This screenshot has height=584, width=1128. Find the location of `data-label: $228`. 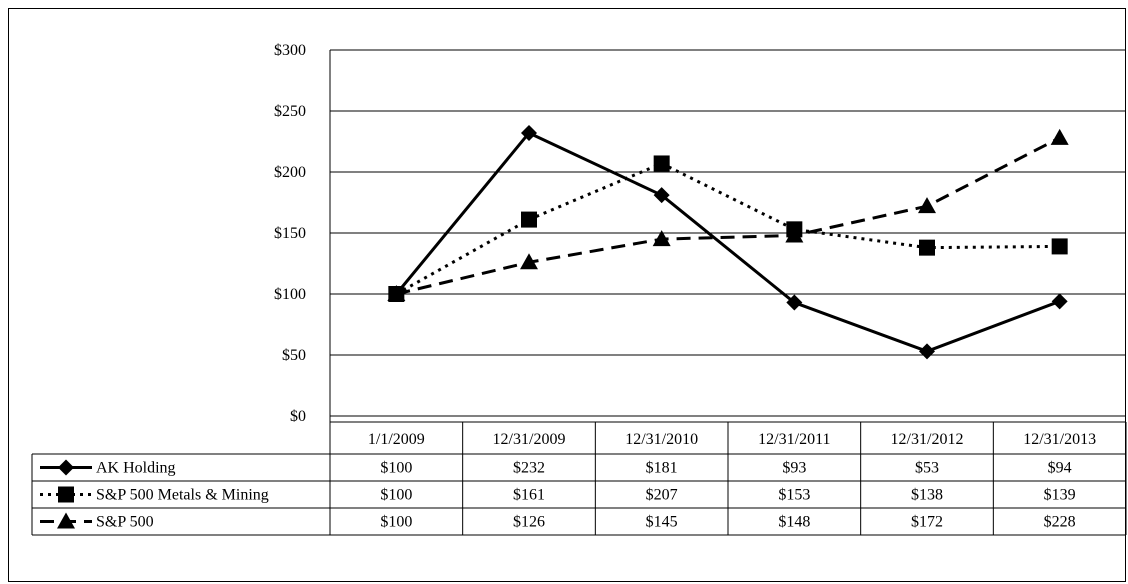

data-label: $228 is located at coordinates (1060, 522).